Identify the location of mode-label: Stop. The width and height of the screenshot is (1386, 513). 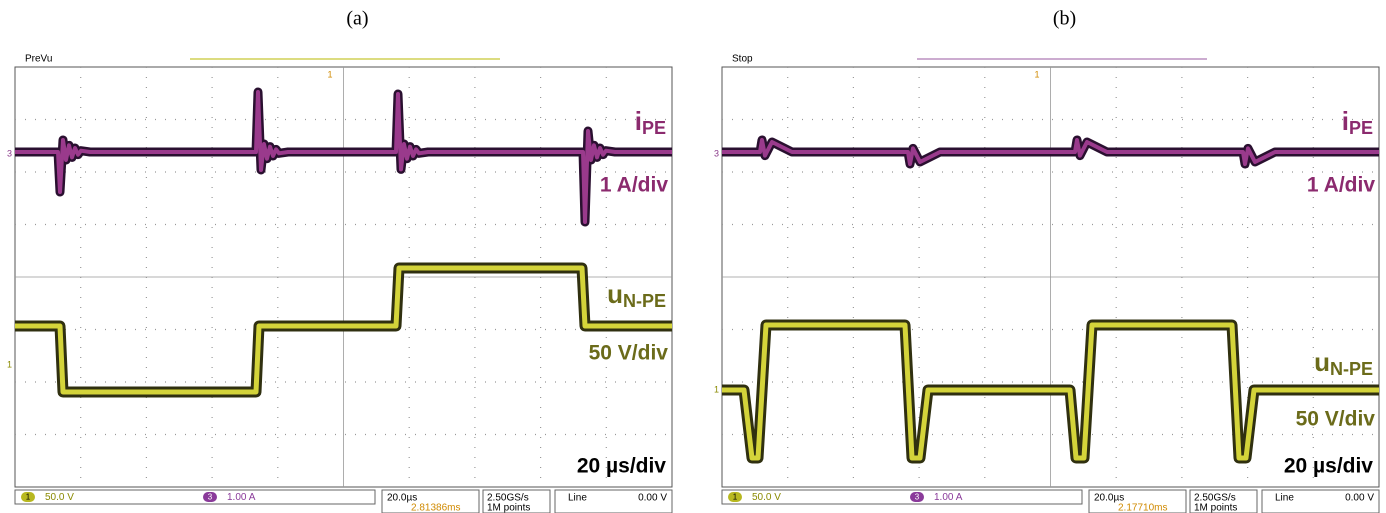
(742, 59).